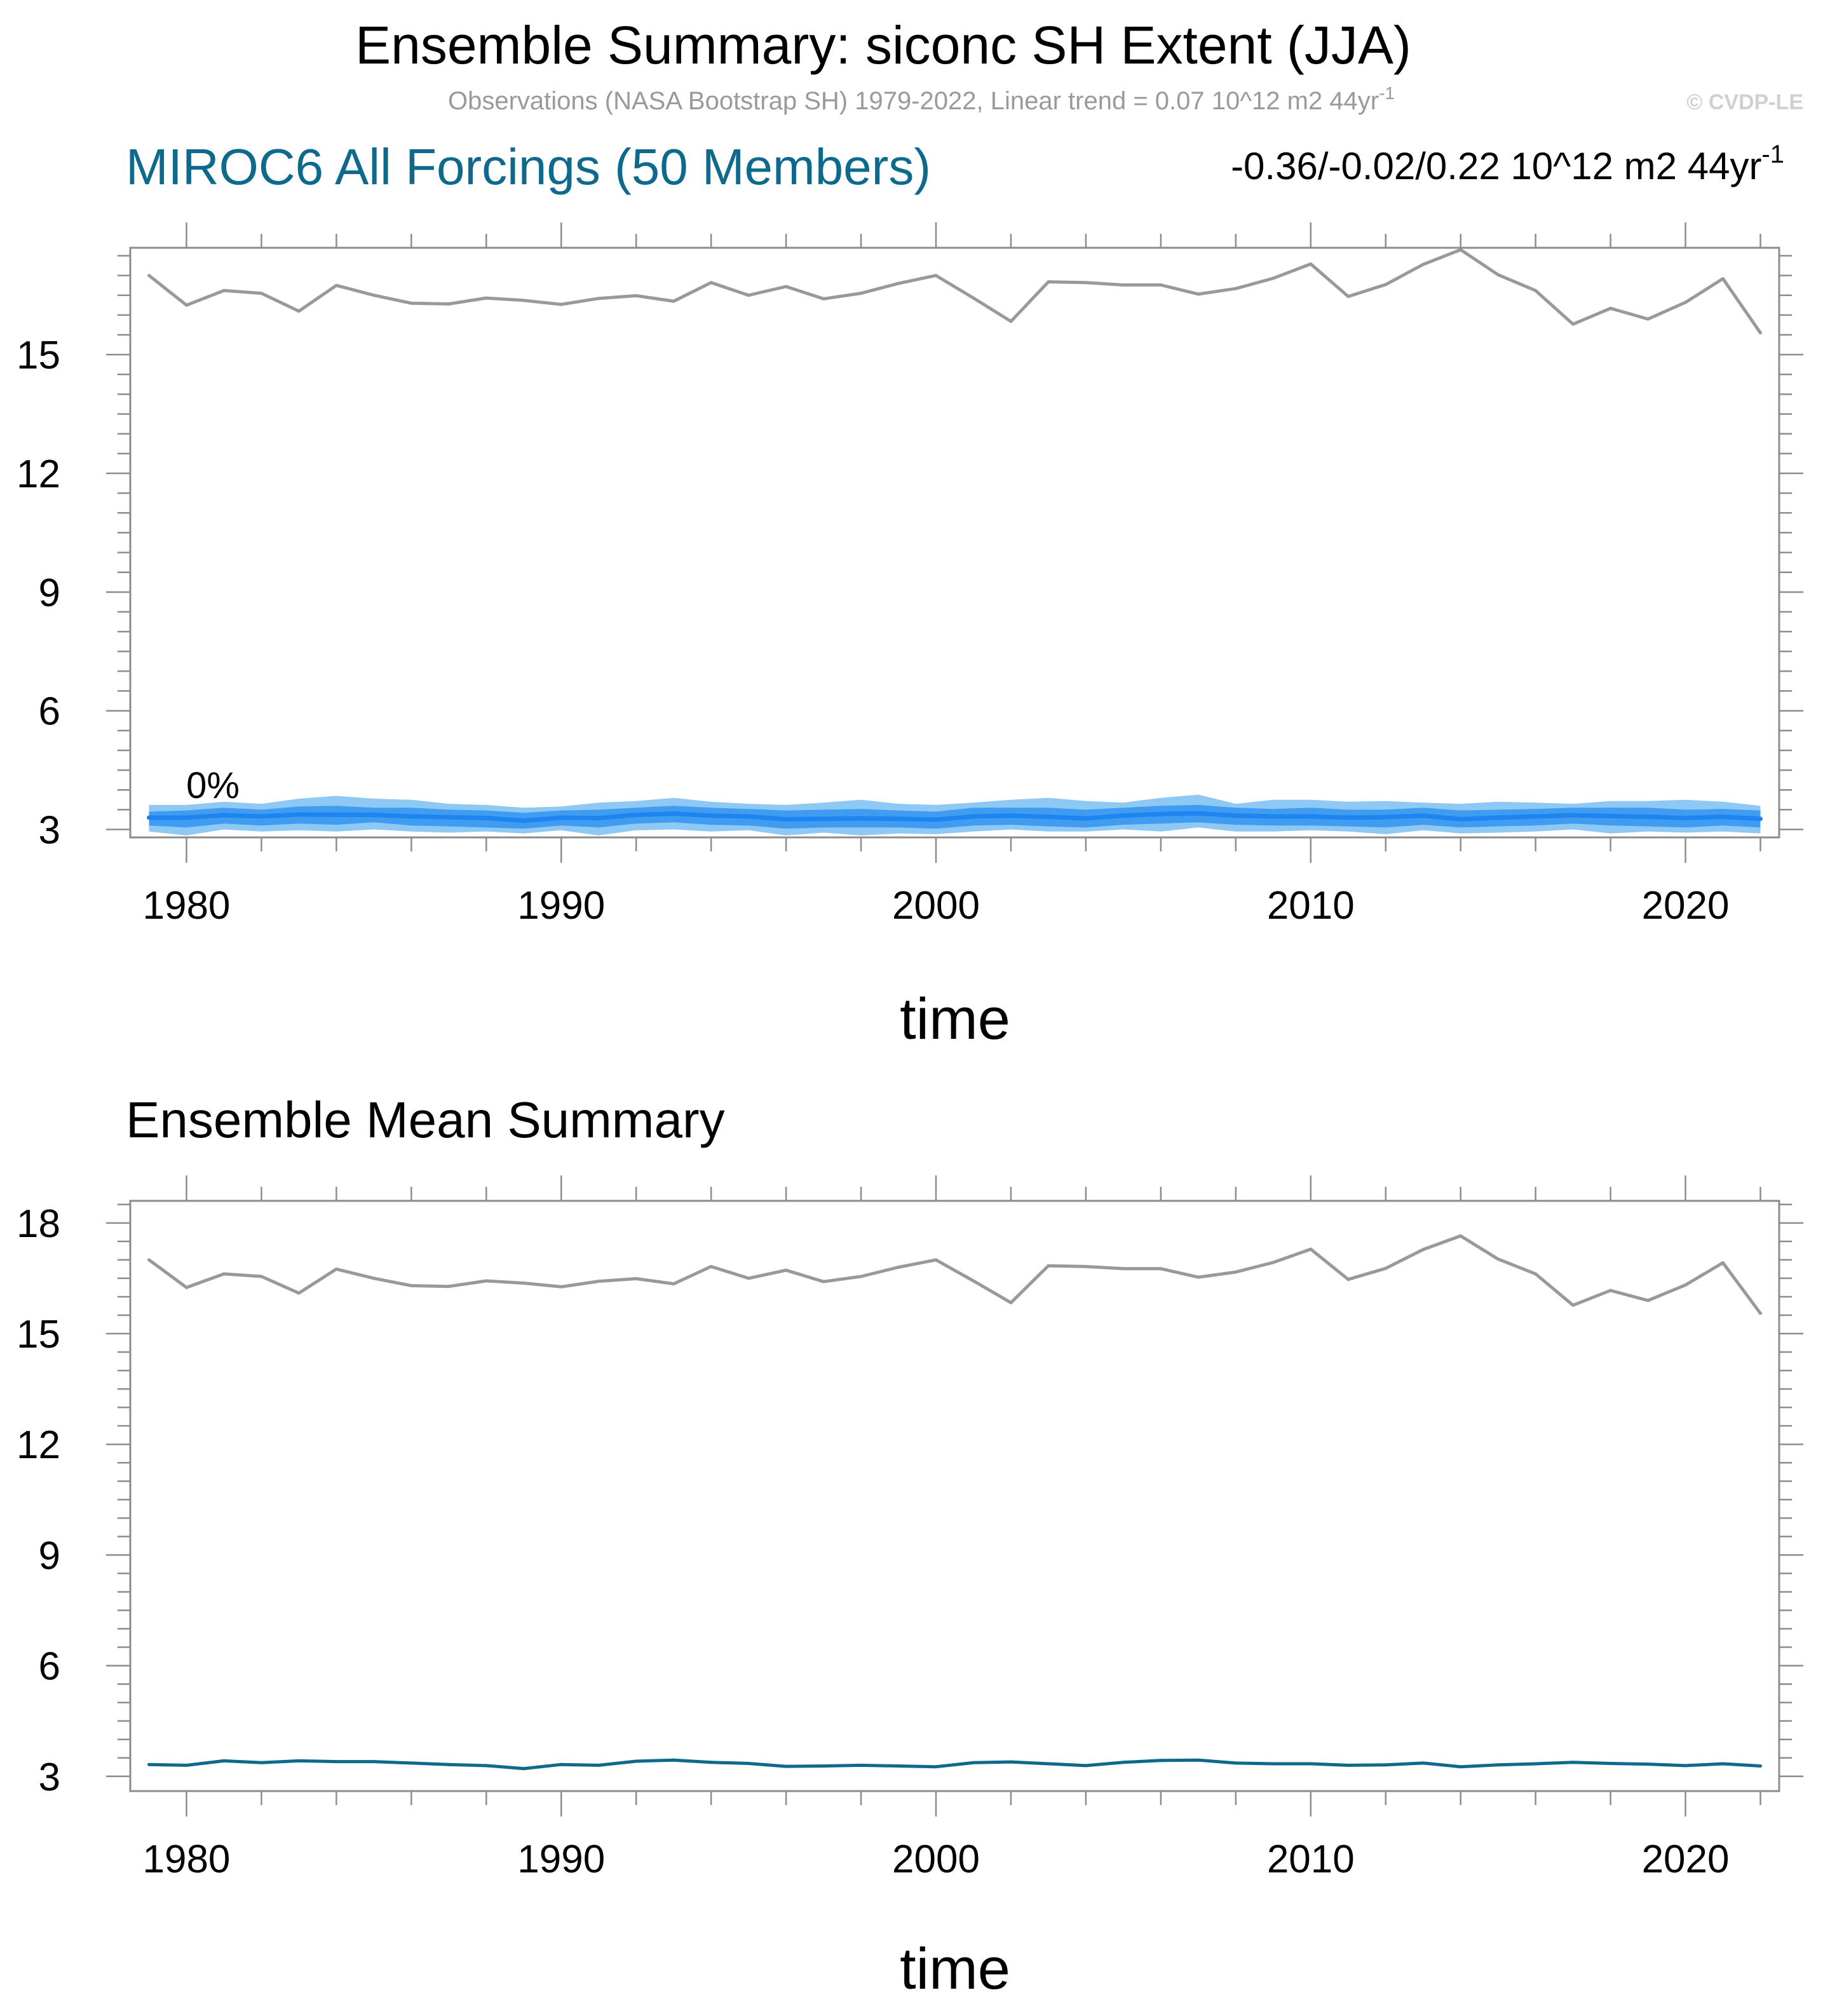 The width and height of the screenshot is (1830, 2016). Describe the element at coordinates (955, 1274) in the screenshot. I see `observations-line` at that location.